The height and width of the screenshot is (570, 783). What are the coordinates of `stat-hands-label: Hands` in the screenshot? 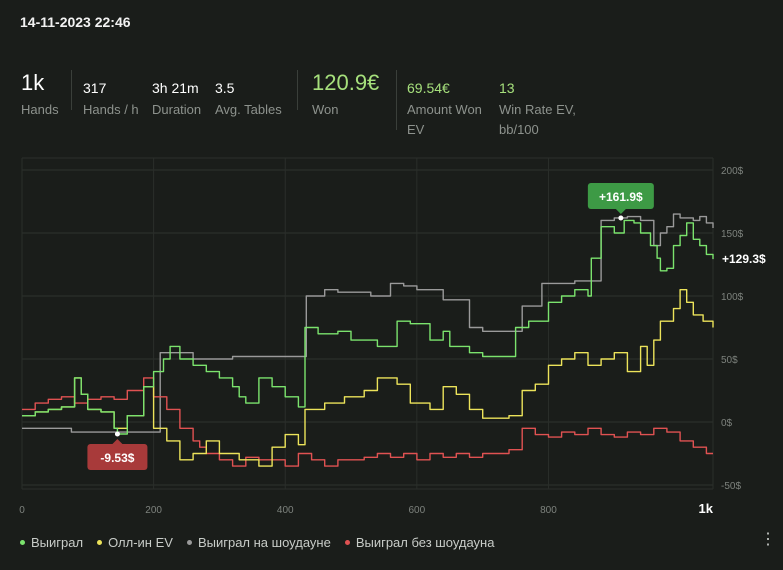 It's located at (40, 109).